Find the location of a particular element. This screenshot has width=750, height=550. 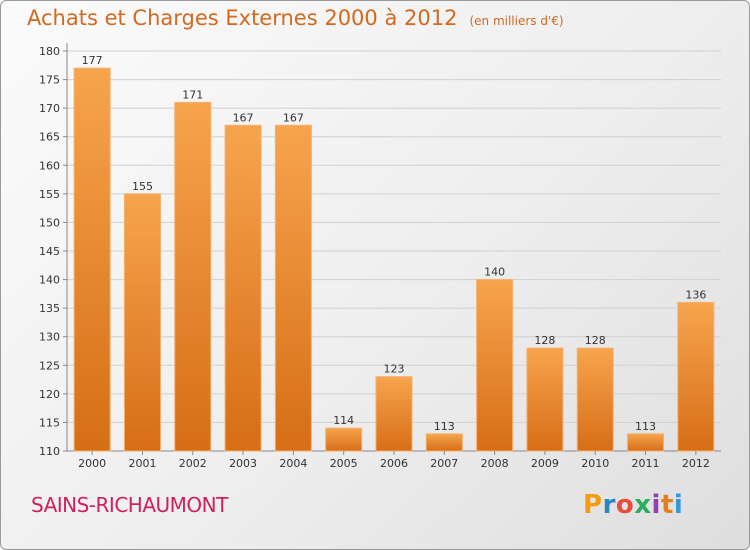

proxiti-logo: Proxiti is located at coordinates (633, 505).